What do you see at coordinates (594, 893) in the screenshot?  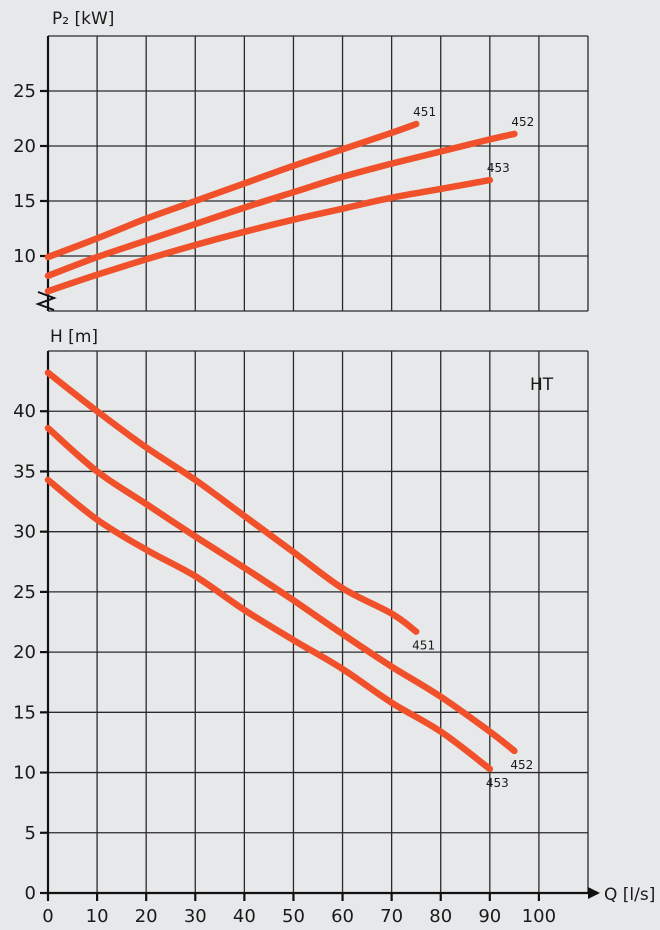 I see `x-axis-arrow-icon` at bounding box center [594, 893].